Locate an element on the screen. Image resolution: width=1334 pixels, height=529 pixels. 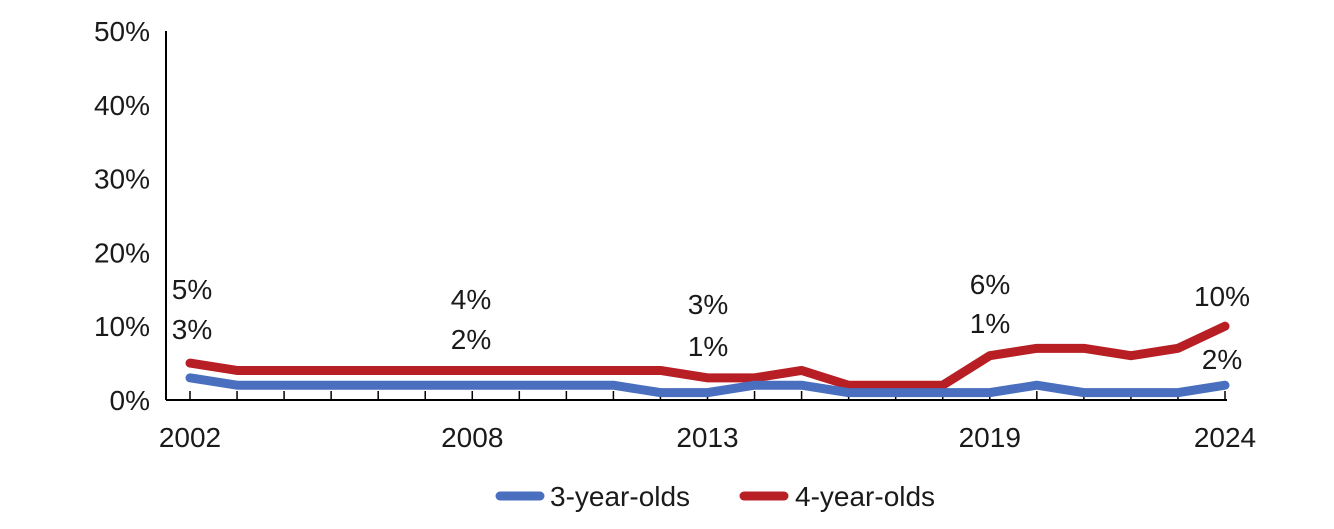
legend: 3-year-olds 4-year-olds is located at coordinates (715, 496).